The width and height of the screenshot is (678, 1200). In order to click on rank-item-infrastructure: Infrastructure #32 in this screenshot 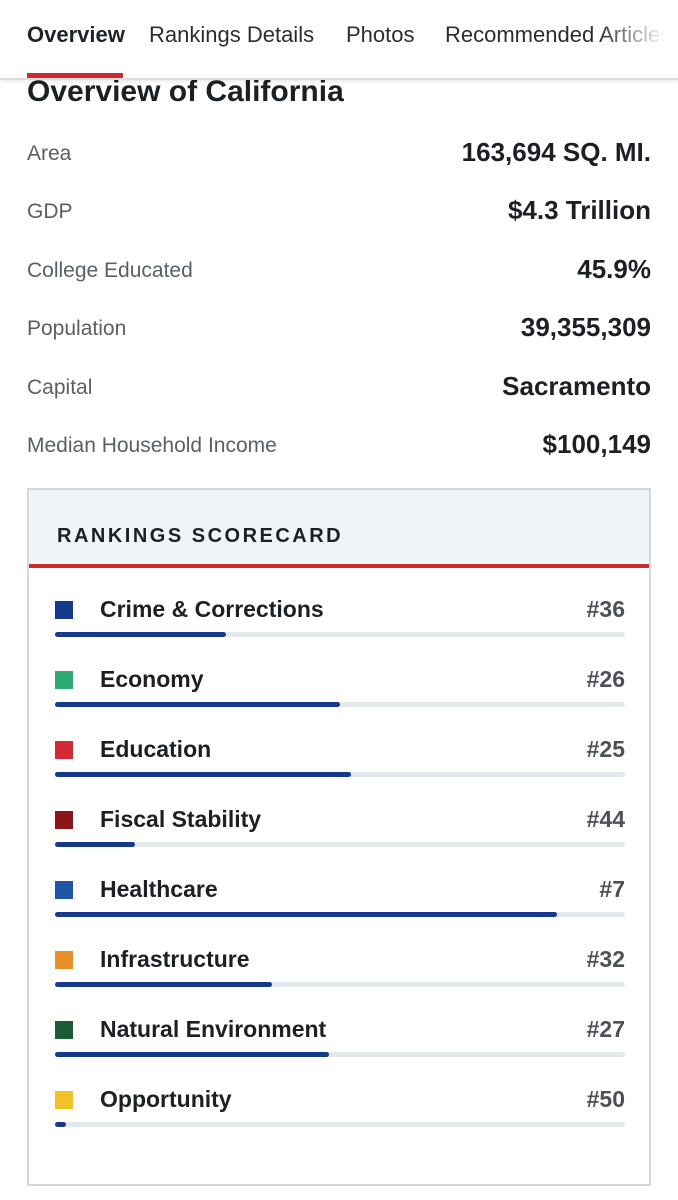, I will do `click(340, 966)`.